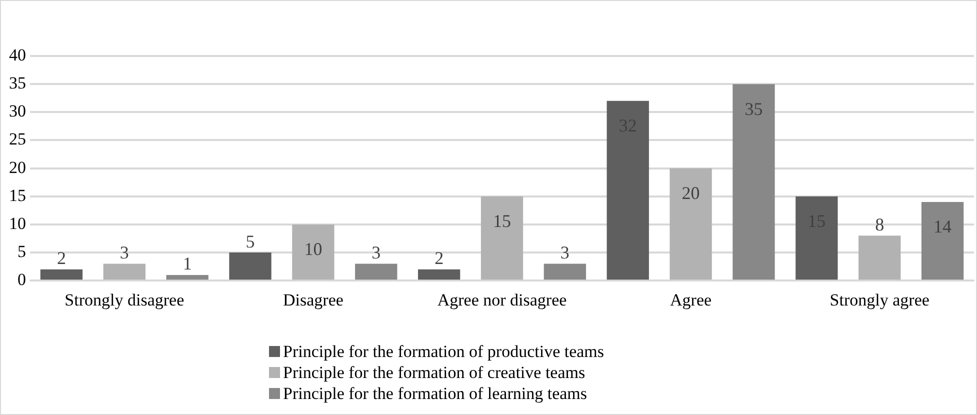  What do you see at coordinates (124, 300) in the screenshot?
I see `x-tick-label: Strongly disagree` at bounding box center [124, 300].